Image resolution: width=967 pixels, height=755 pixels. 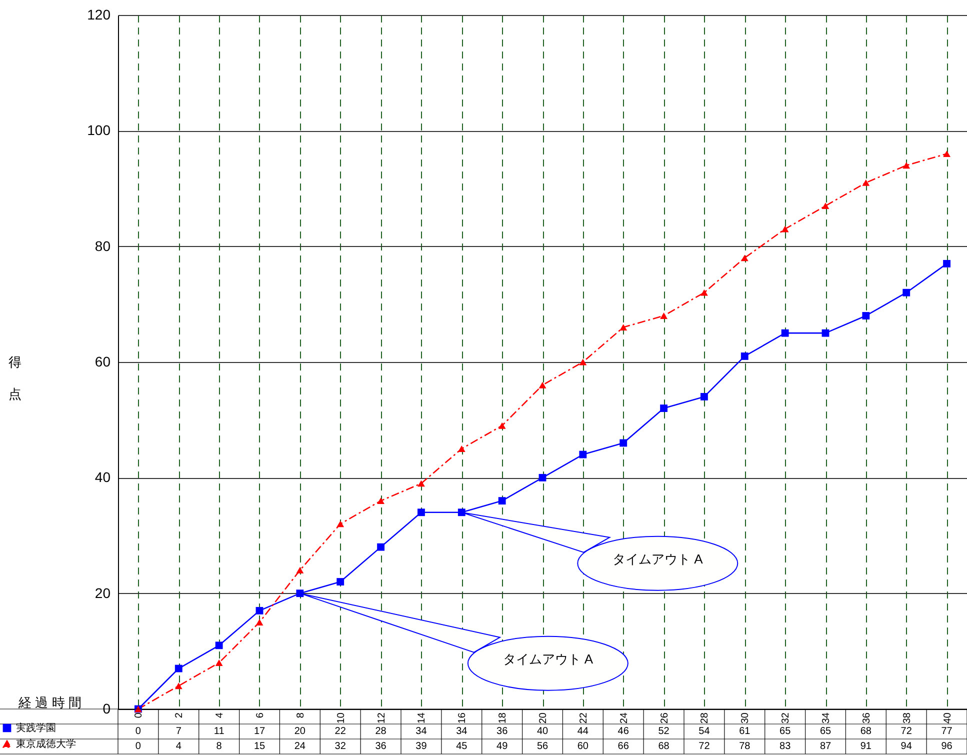 I want to click on data-label: 52, so click(x=664, y=731).